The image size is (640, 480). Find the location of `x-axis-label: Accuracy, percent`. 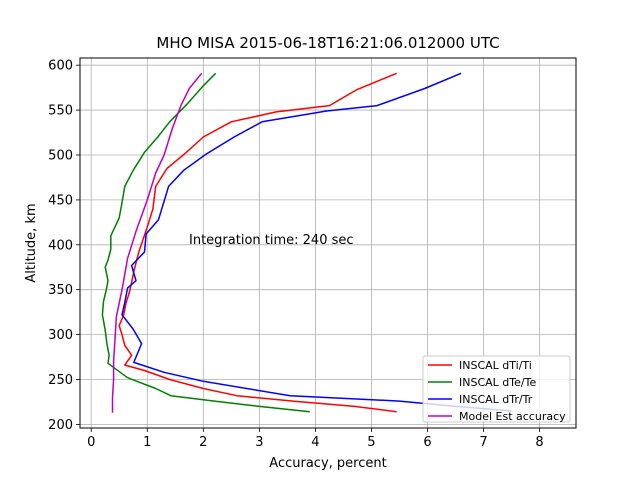

x-axis-label: Accuracy, percent is located at coordinates (327, 463).